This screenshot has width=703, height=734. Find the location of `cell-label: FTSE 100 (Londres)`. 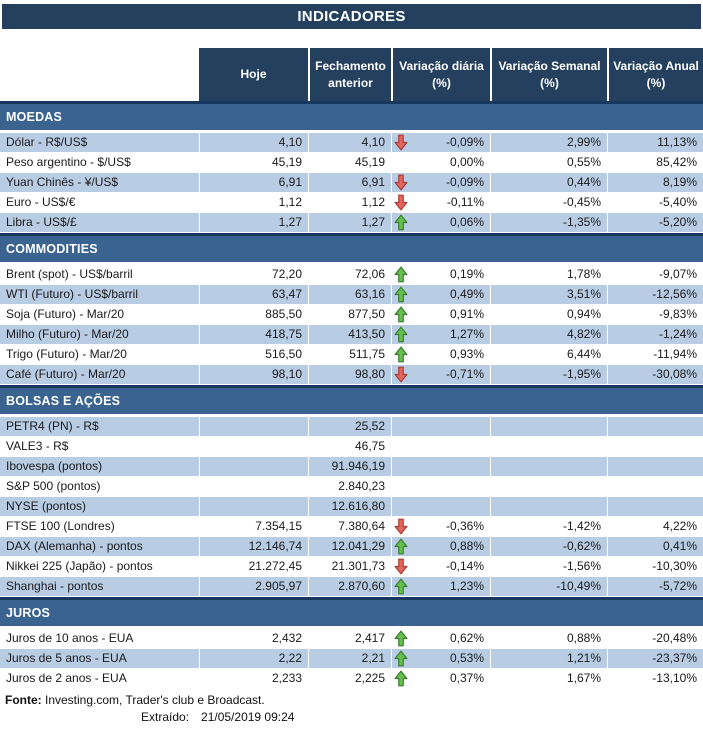

cell-label: FTSE 100 (Londres) is located at coordinates (60, 526).